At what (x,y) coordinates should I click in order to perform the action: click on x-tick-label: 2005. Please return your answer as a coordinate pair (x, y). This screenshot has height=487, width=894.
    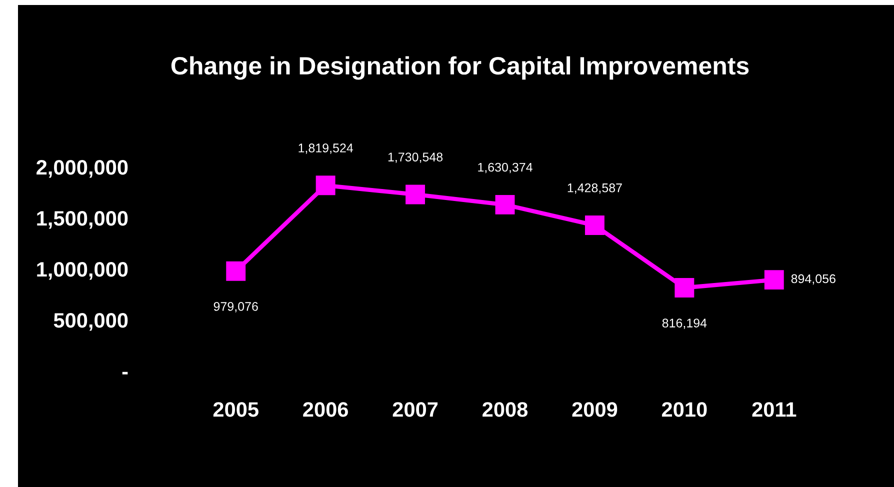
    Looking at the image, I should click on (235, 409).